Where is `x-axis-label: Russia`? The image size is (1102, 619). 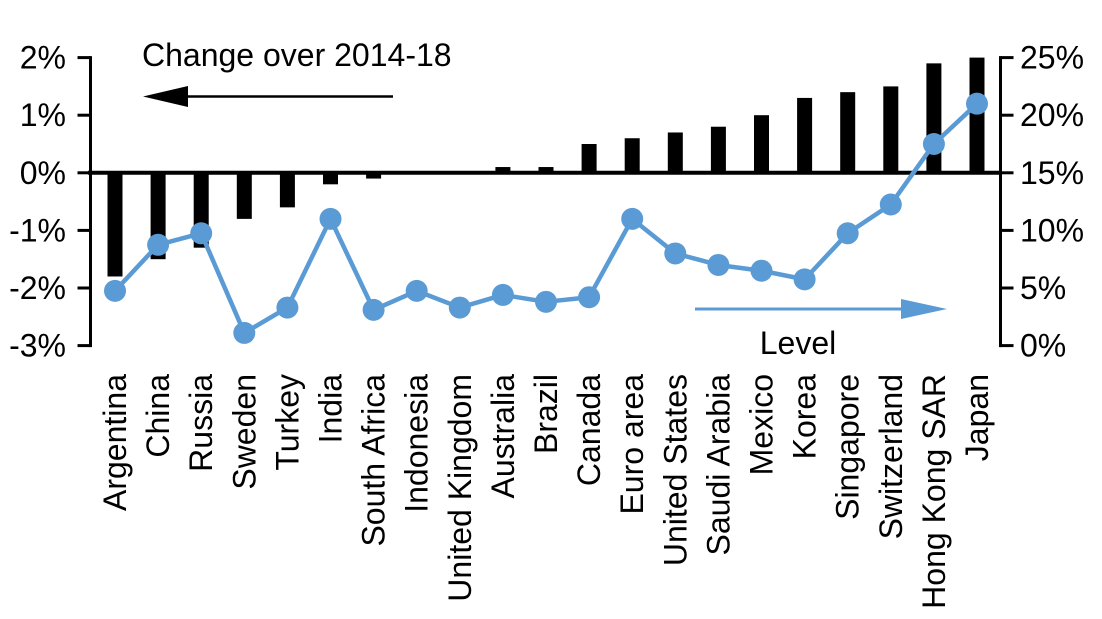 x-axis-label: Russia is located at coordinates (201, 423).